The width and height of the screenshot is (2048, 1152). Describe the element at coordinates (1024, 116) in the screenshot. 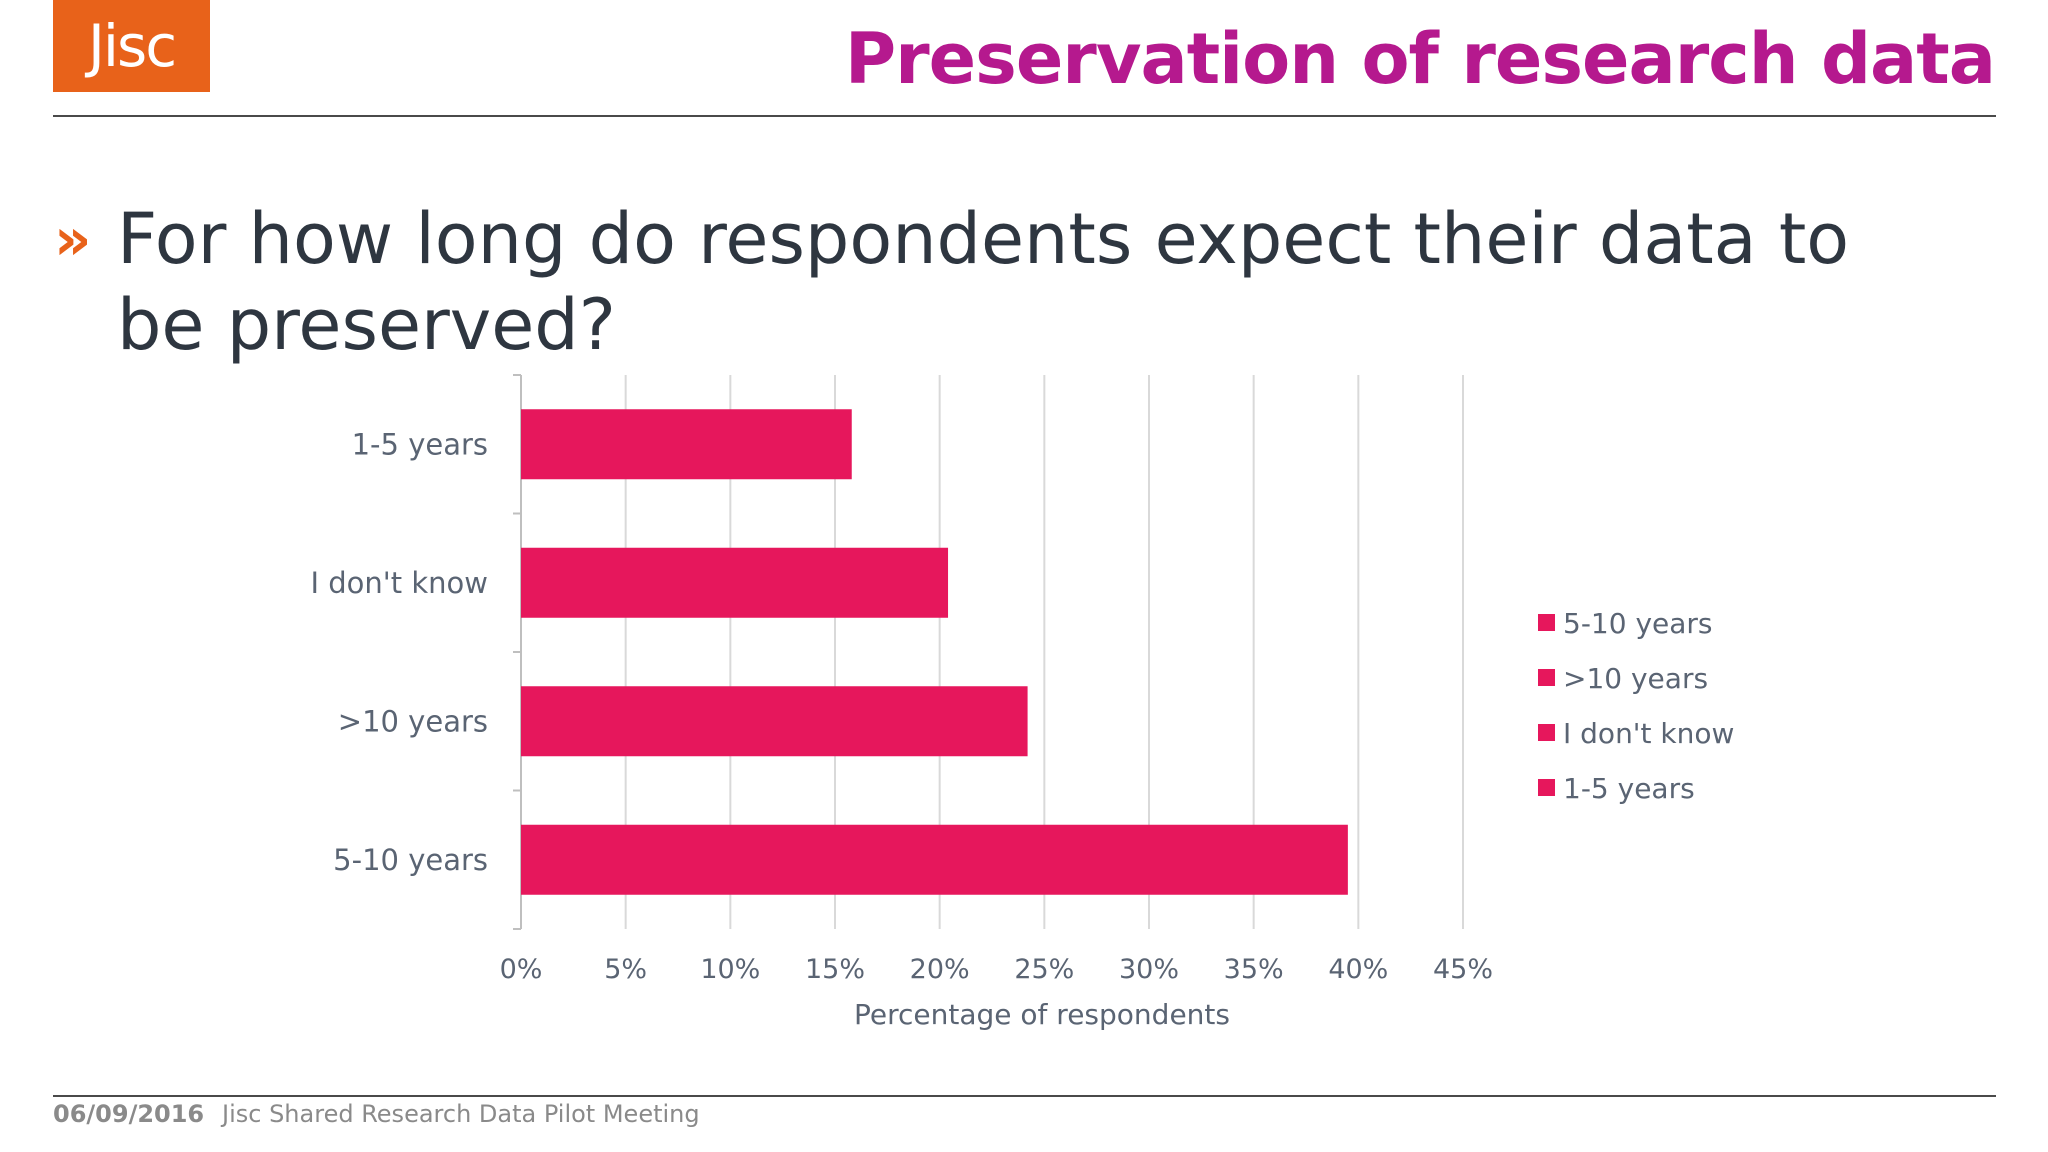

I see `header-divider` at that location.